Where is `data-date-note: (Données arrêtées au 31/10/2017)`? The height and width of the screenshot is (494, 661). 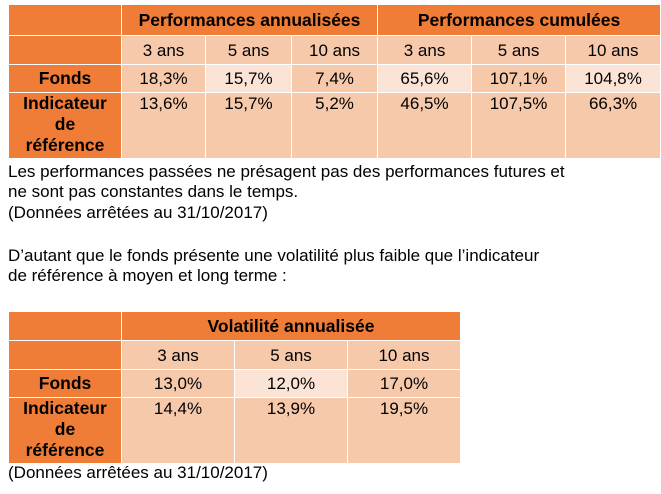
data-date-note: (Données arrêtées au 31/10/2017) is located at coordinates (138, 212).